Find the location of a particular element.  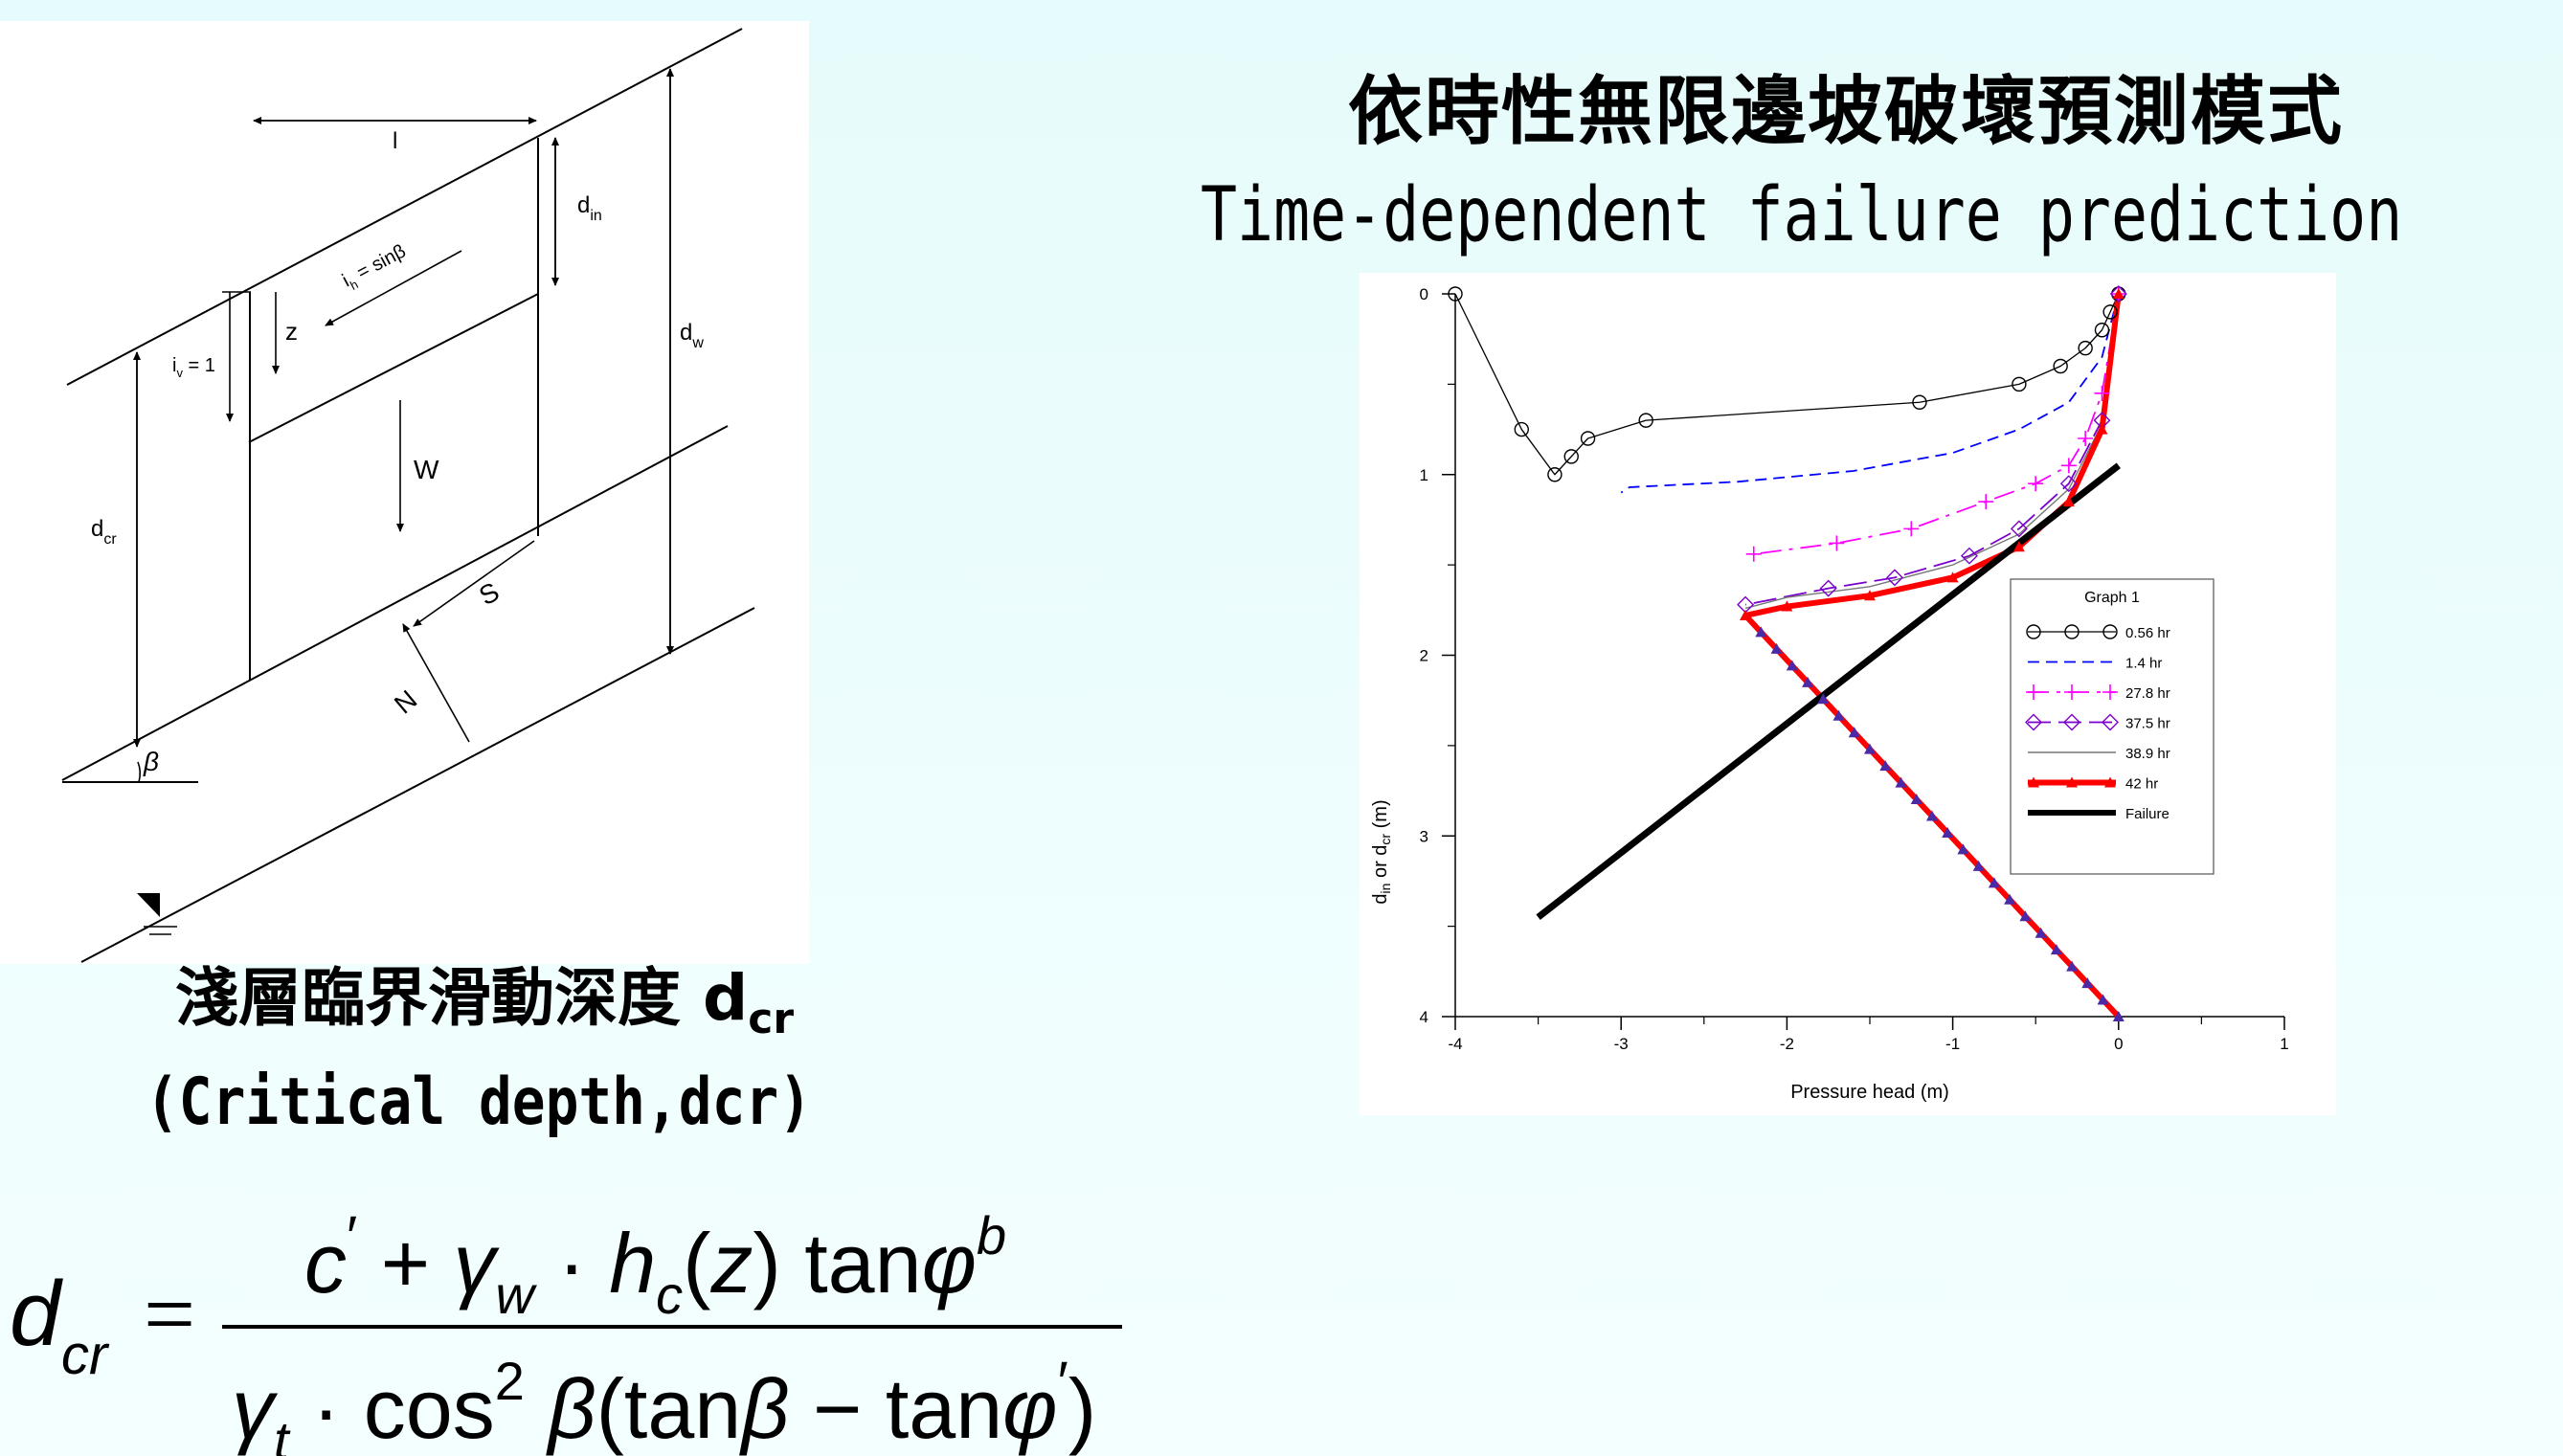

svg-text: d is located at coordinates (36, 1314).